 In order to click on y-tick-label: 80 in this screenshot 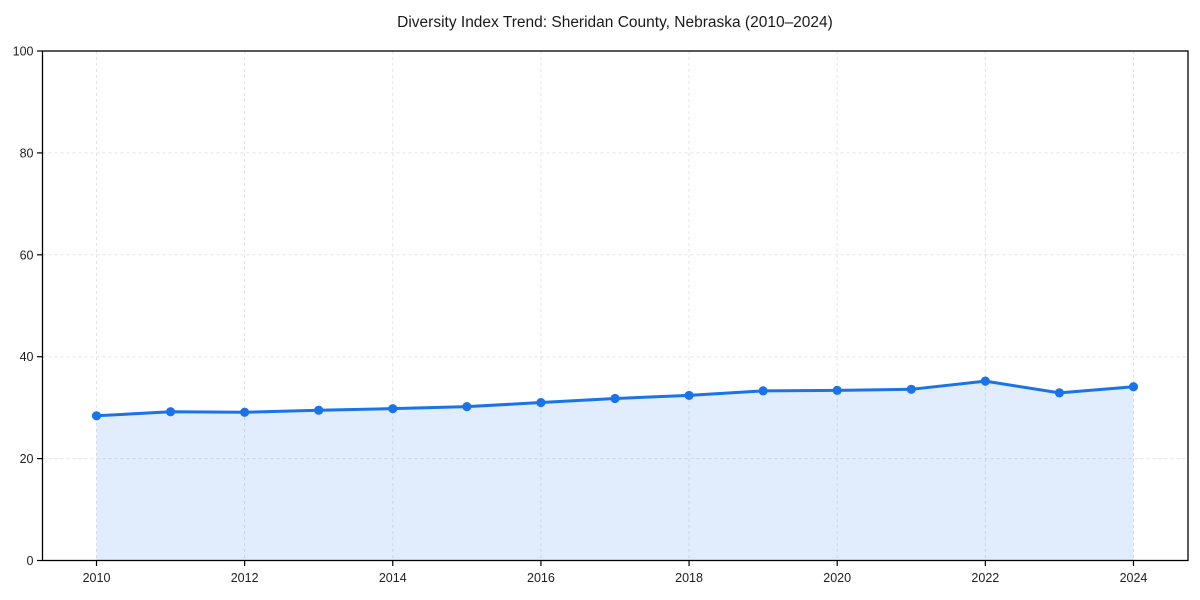, I will do `click(27, 153)`.